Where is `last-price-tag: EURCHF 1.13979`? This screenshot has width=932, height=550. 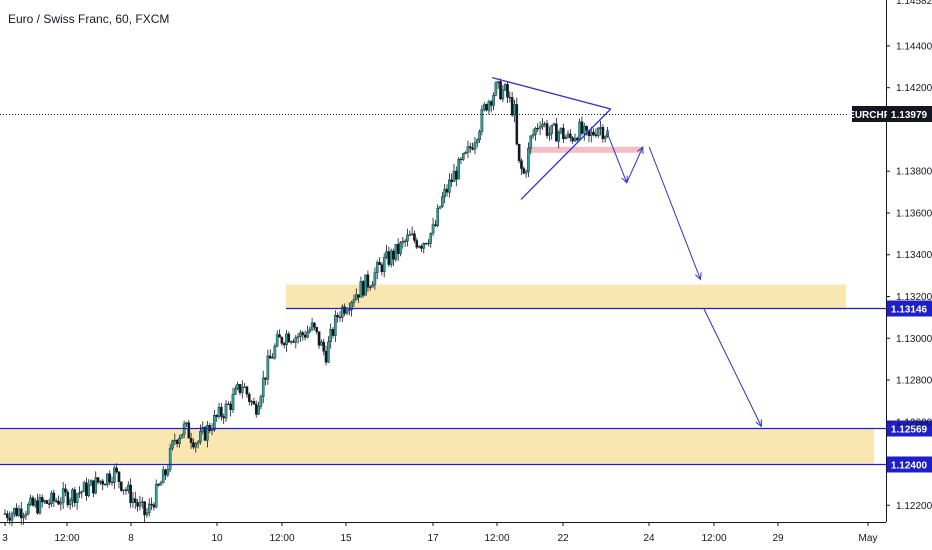
last-price-tag: EURCHF 1.13979 is located at coordinates (890, 114).